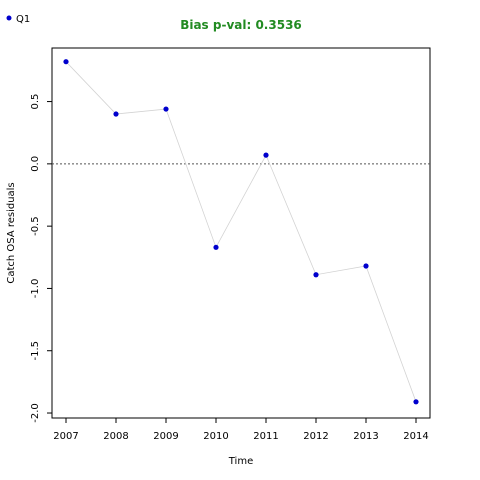  What do you see at coordinates (35, 226) in the screenshot?
I see `y-tick-label: -0.5` at bounding box center [35, 226].